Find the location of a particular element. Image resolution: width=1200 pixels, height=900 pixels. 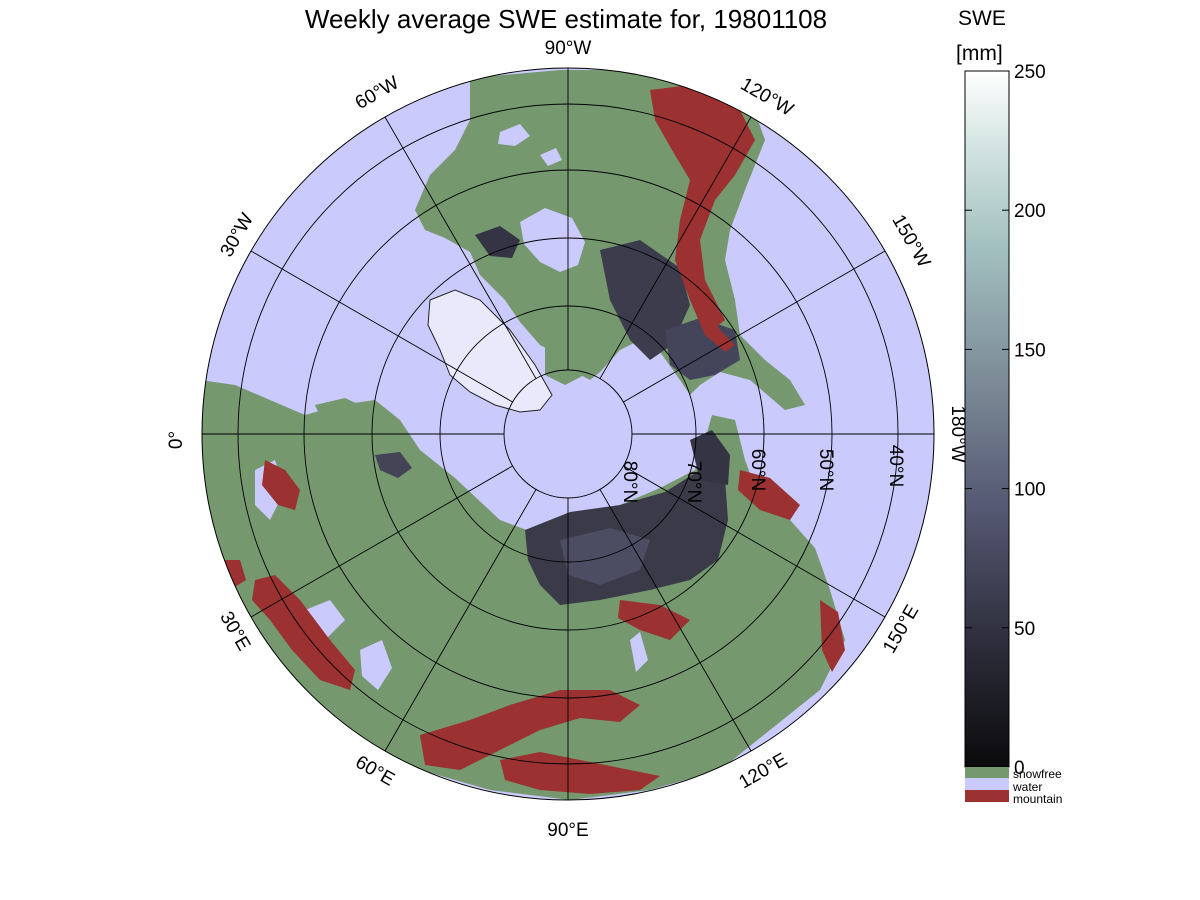

lon-label-60e: 60°E is located at coordinates (375, 771).